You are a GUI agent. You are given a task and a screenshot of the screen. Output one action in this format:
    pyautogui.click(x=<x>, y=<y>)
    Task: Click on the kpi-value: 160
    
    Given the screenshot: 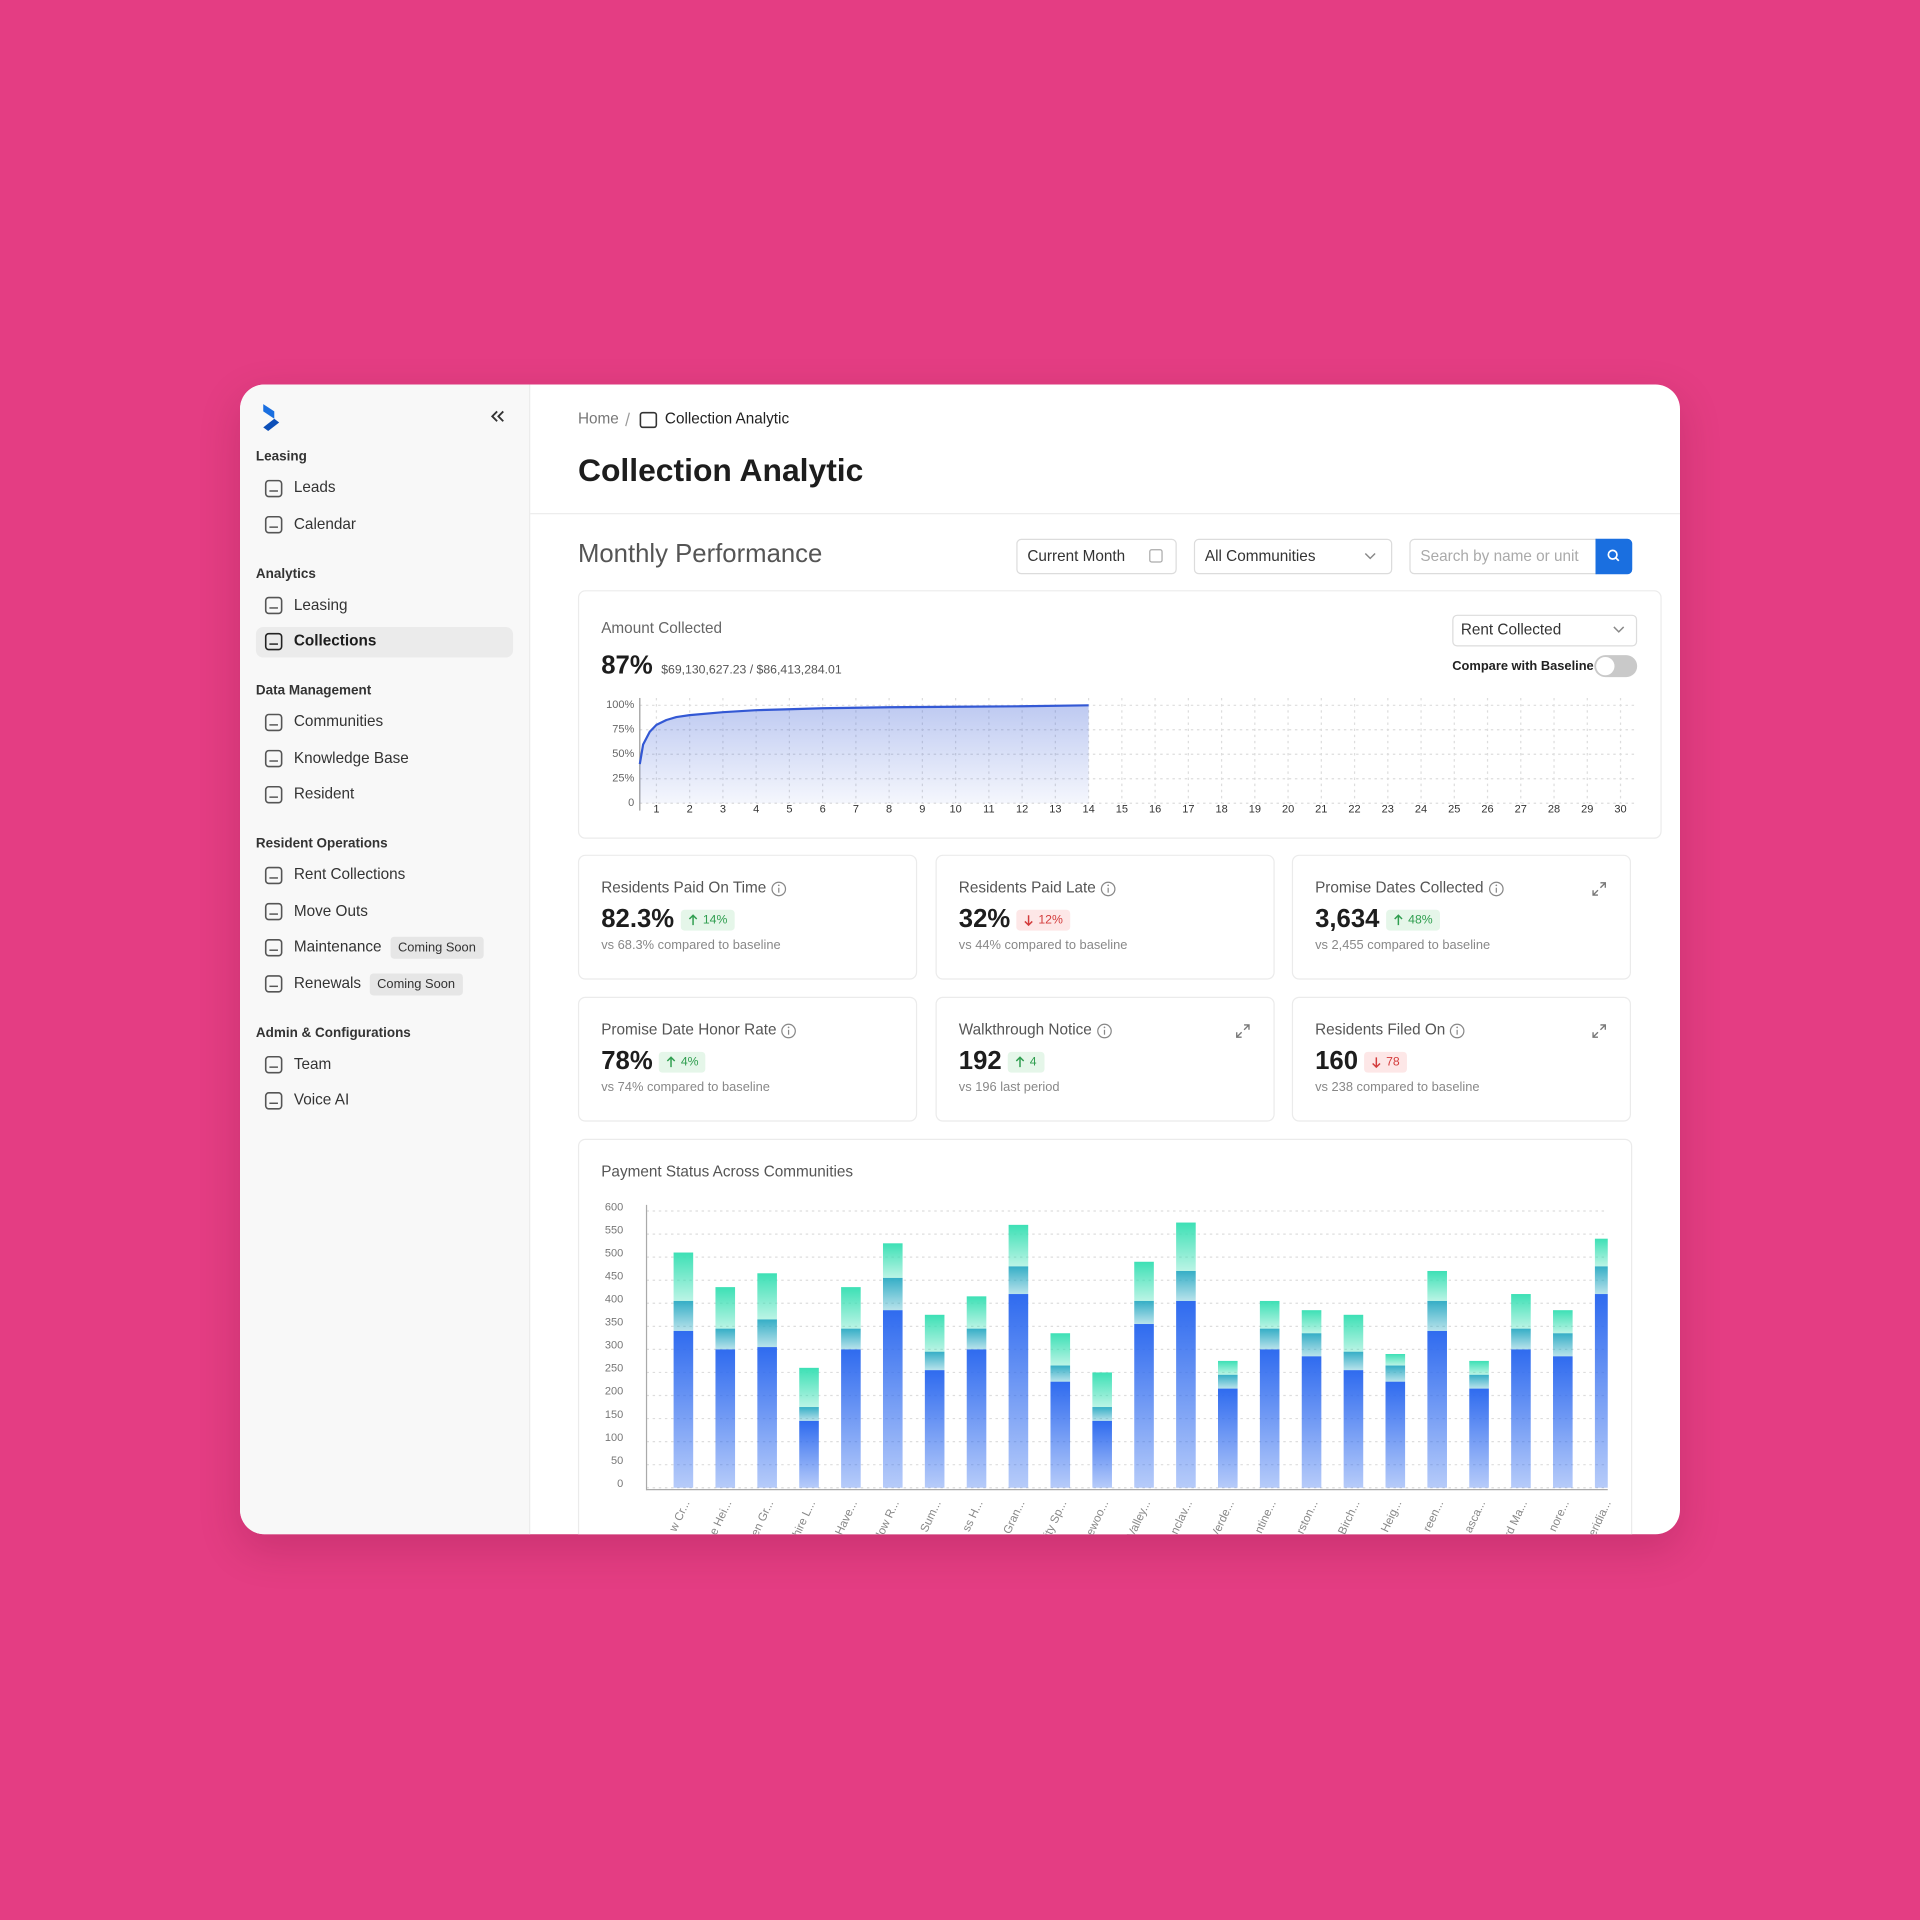 What is the action you would take?
    pyautogui.click(x=1337, y=1061)
    